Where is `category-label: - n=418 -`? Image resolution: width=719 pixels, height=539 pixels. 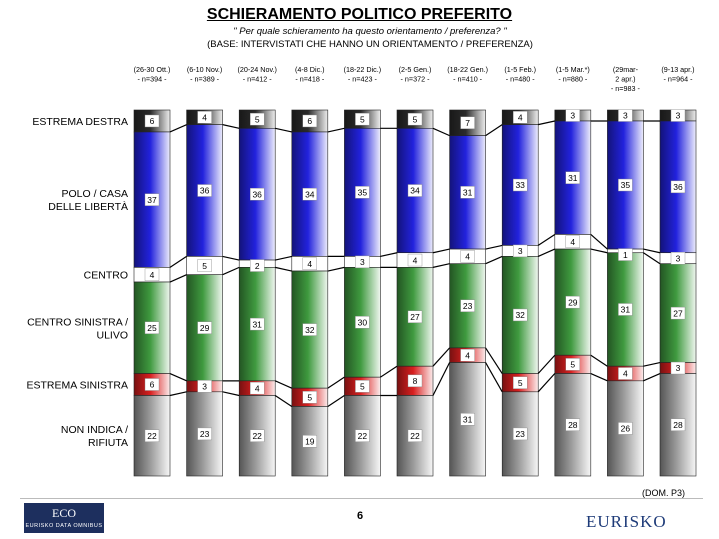
category-label: - n=418 - is located at coordinates (310, 79).